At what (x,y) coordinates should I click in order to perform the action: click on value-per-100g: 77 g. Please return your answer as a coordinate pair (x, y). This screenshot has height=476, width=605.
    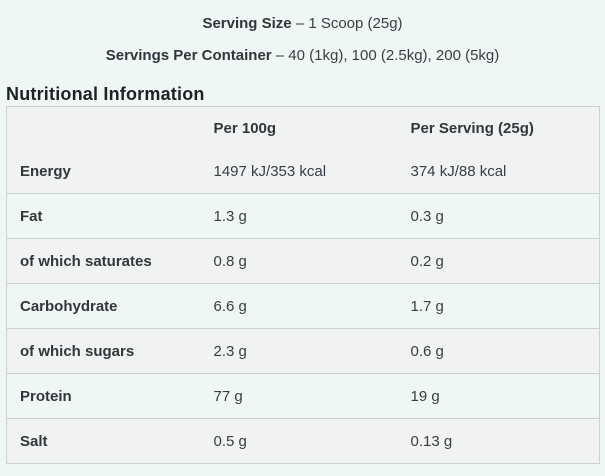
    Looking at the image, I should click on (228, 396).